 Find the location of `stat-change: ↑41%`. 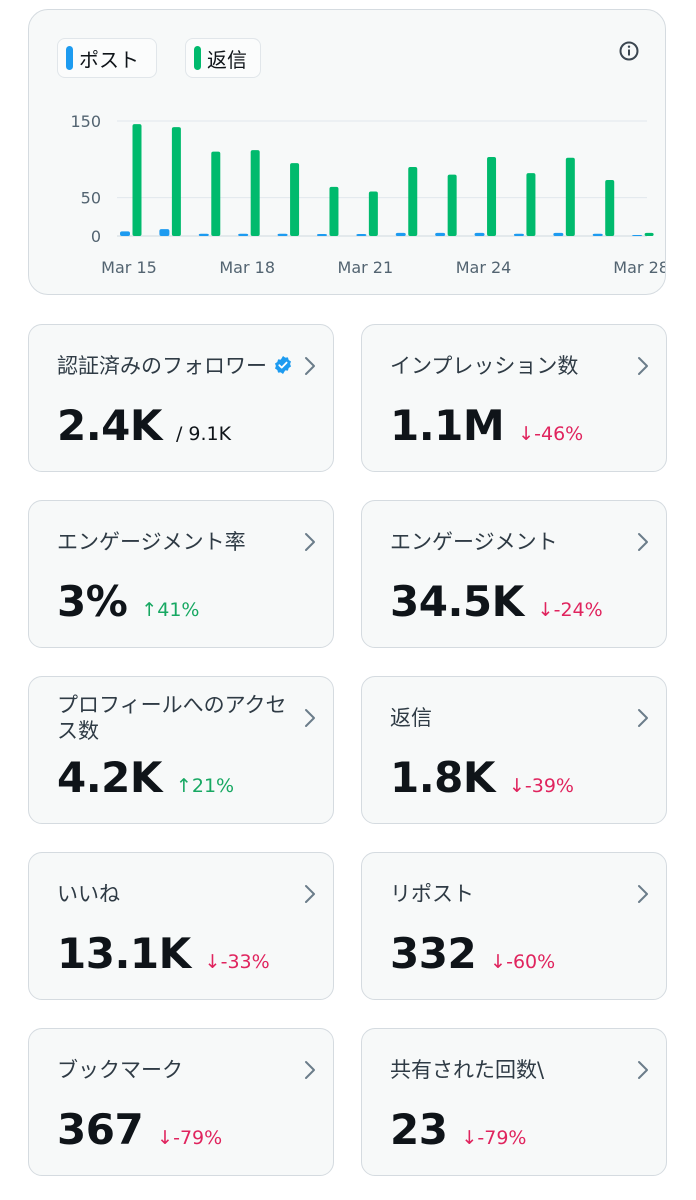

stat-change: ↑41% is located at coordinates (170, 610).